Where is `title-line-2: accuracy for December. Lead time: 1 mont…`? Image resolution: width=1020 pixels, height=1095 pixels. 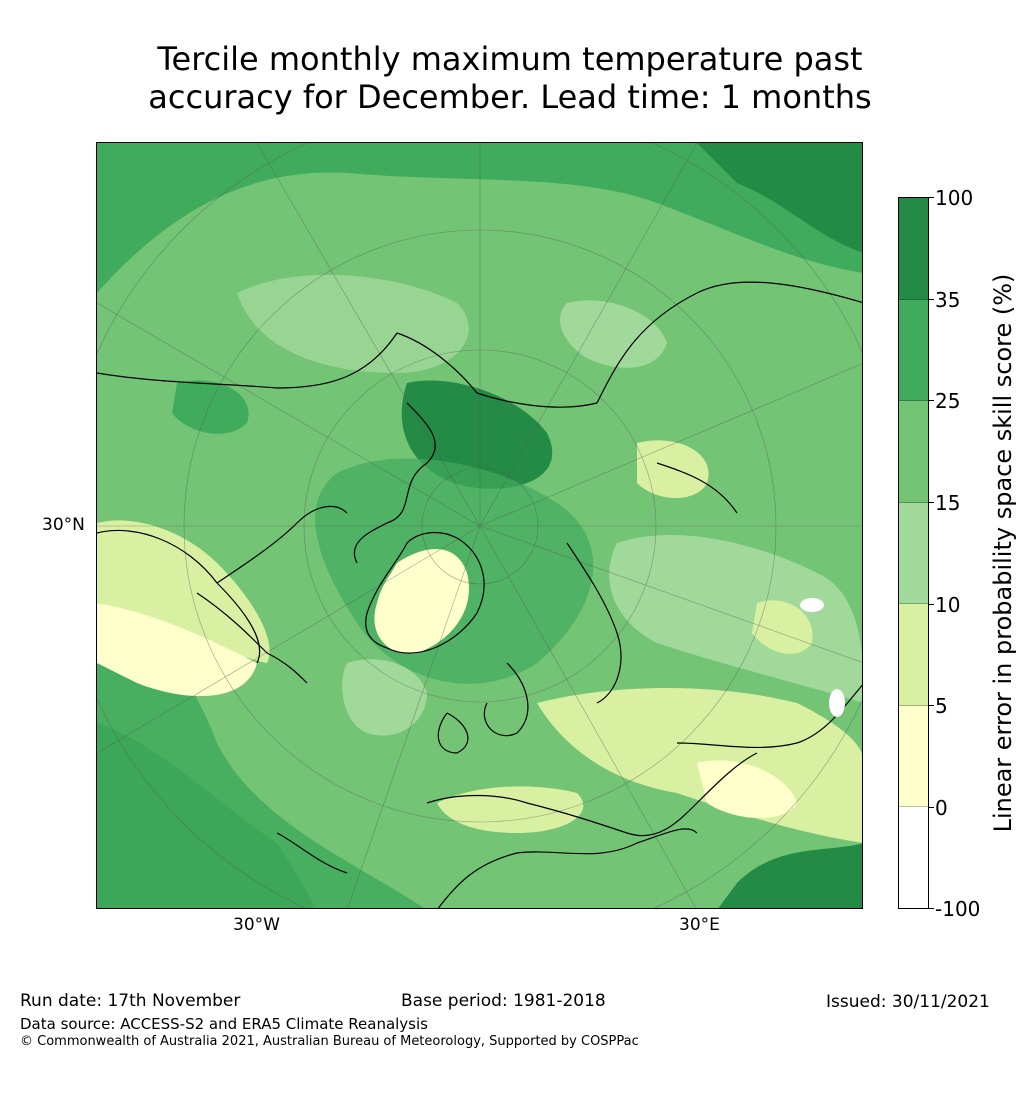
title-line-2: accuracy for December. Lead time: 1 mont… is located at coordinates (510, 97).